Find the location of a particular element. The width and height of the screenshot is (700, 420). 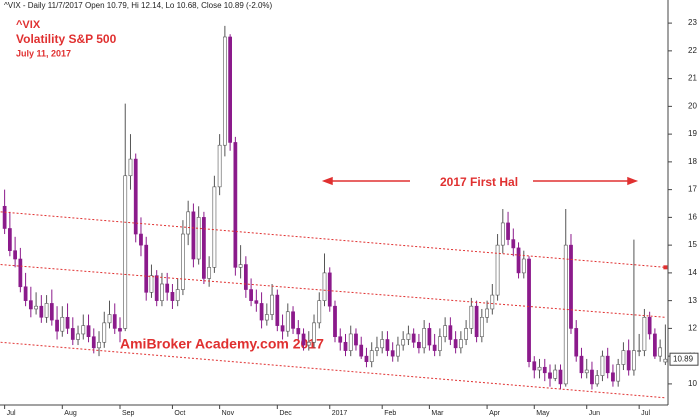

annotation-arrows is located at coordinates (480, 181).